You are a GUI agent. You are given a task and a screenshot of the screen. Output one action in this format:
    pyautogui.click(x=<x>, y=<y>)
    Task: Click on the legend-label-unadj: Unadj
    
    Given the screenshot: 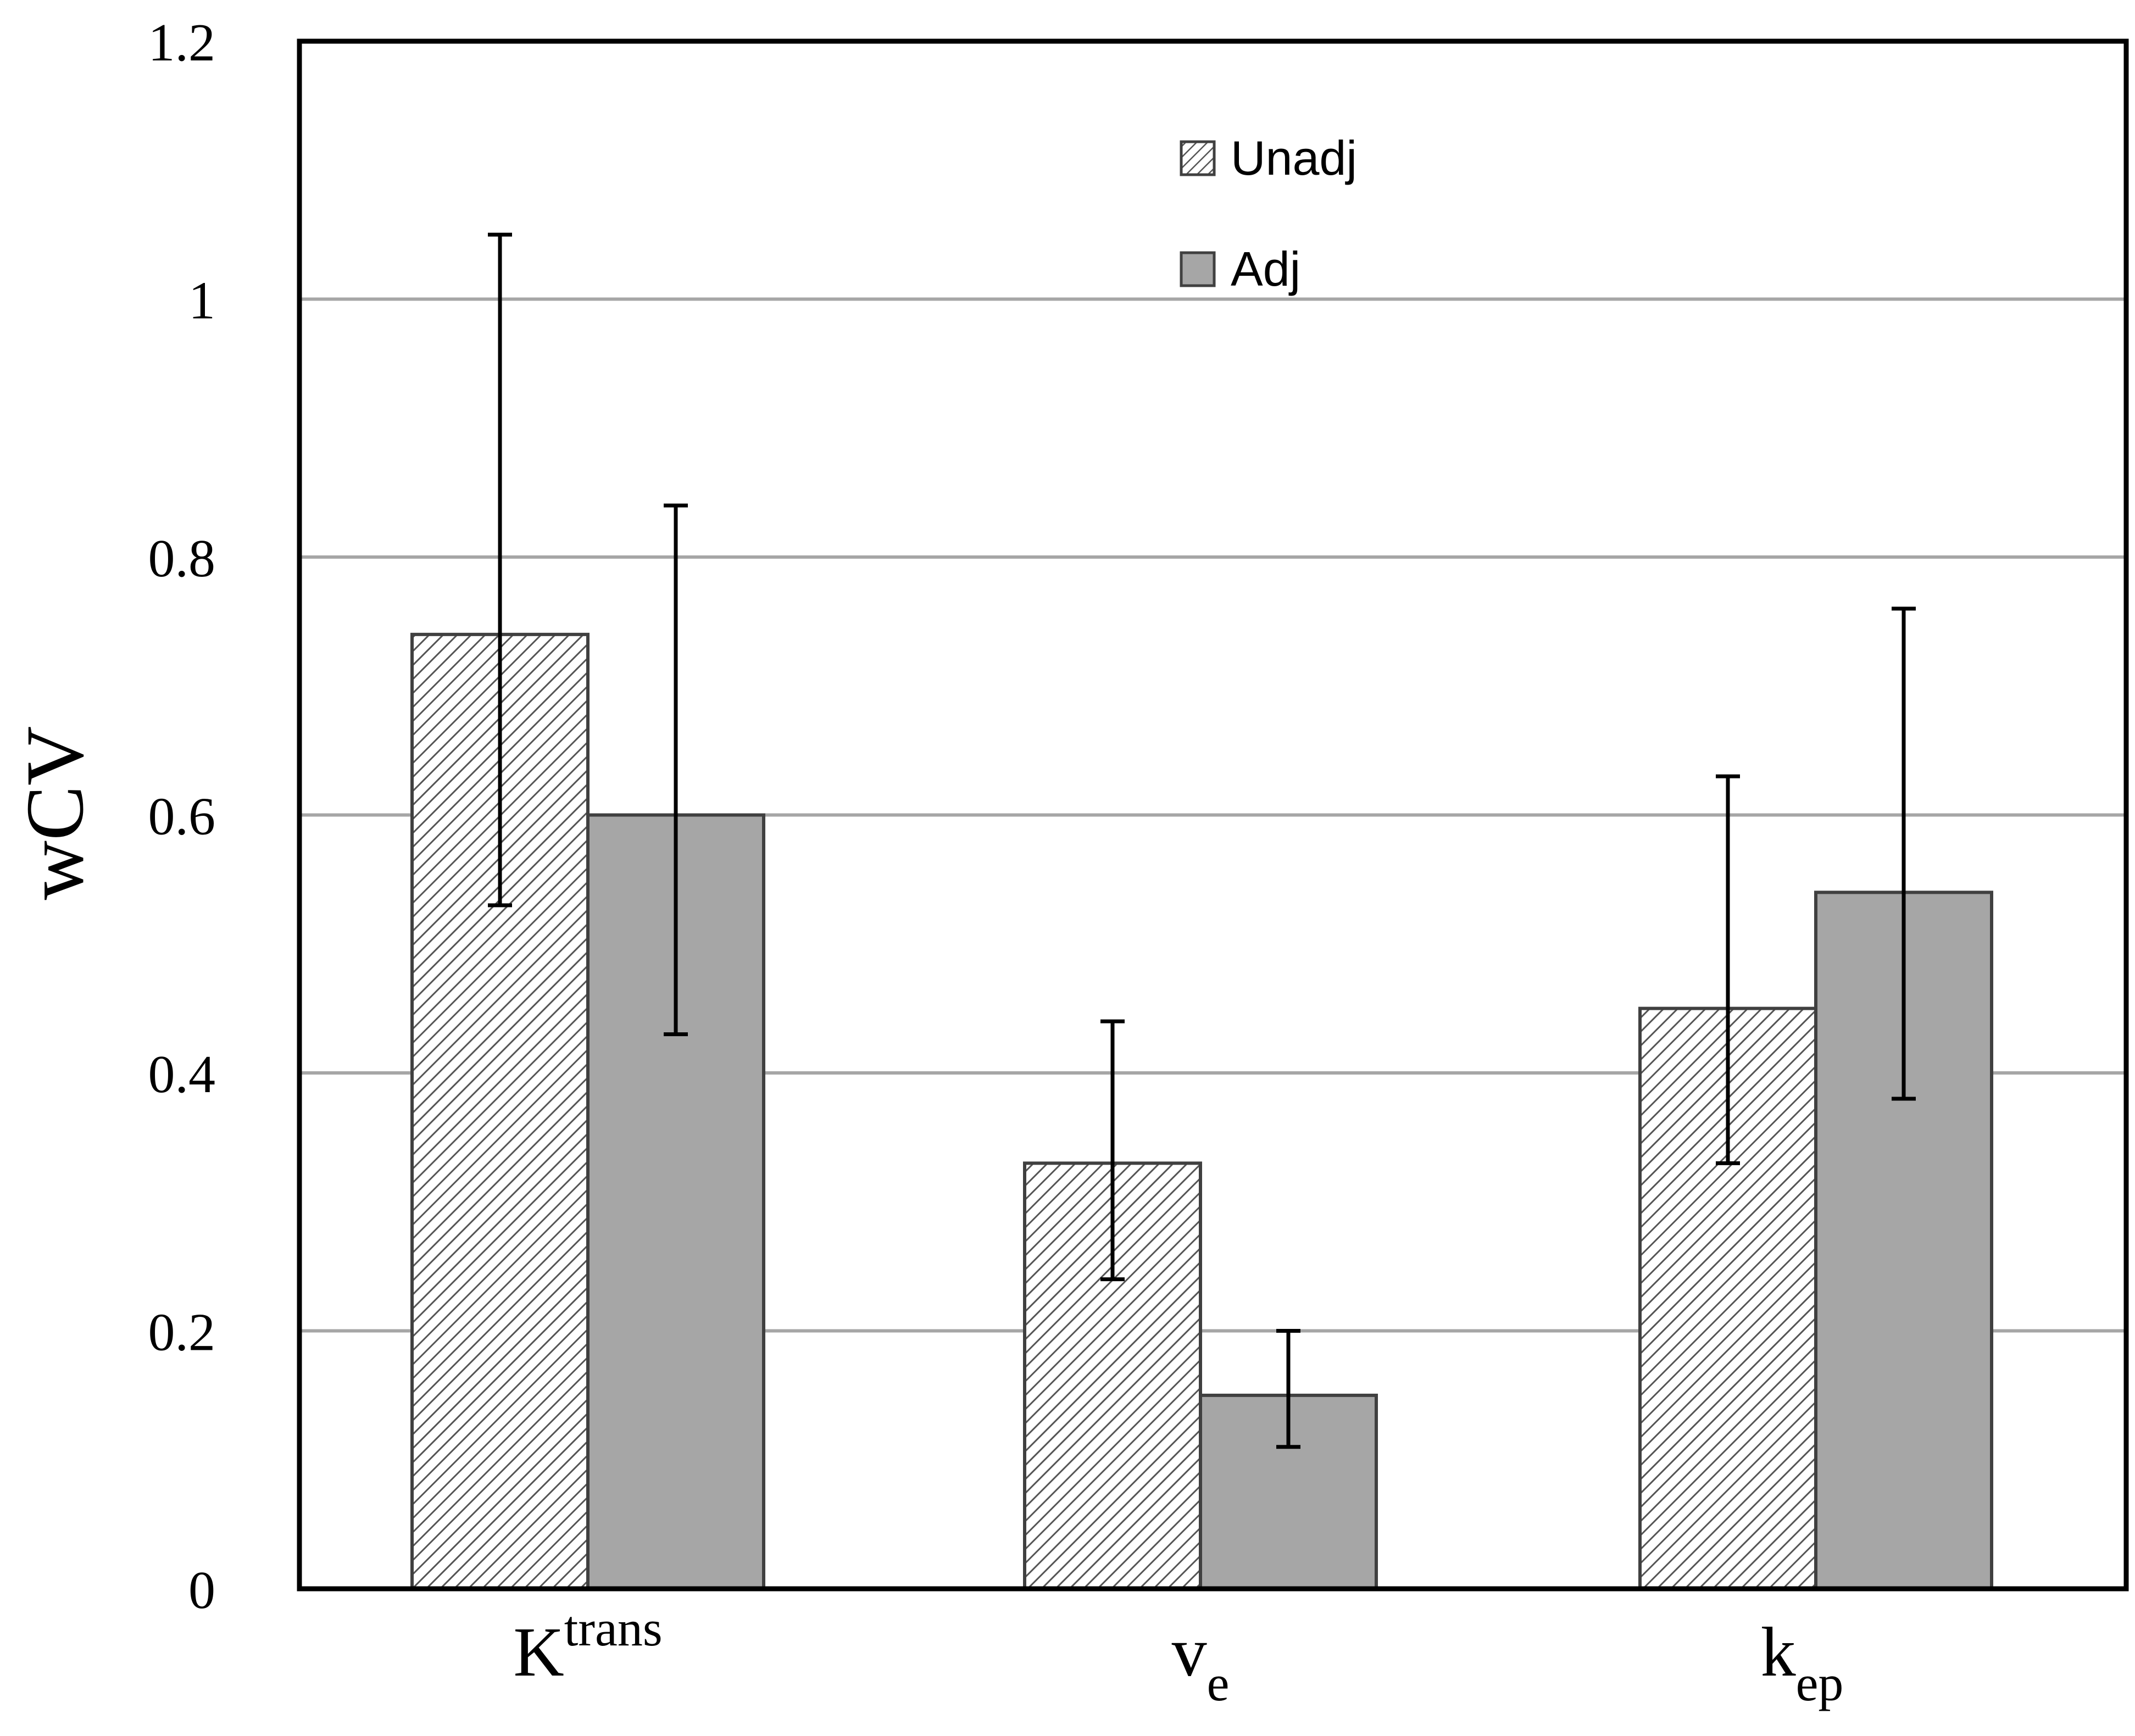 What is the action you would take?
    pyautogui.click(x=1294, y=158)
    